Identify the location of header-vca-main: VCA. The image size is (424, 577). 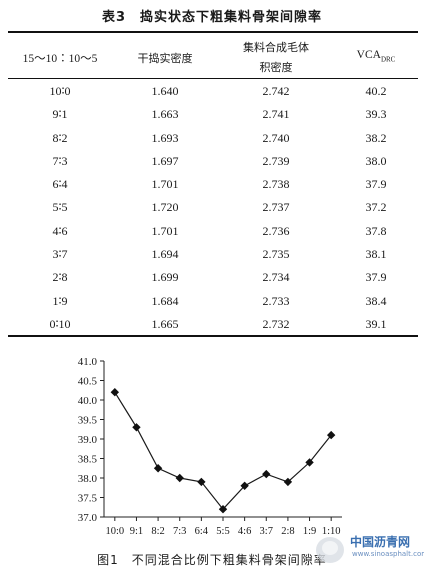
(368, 55).